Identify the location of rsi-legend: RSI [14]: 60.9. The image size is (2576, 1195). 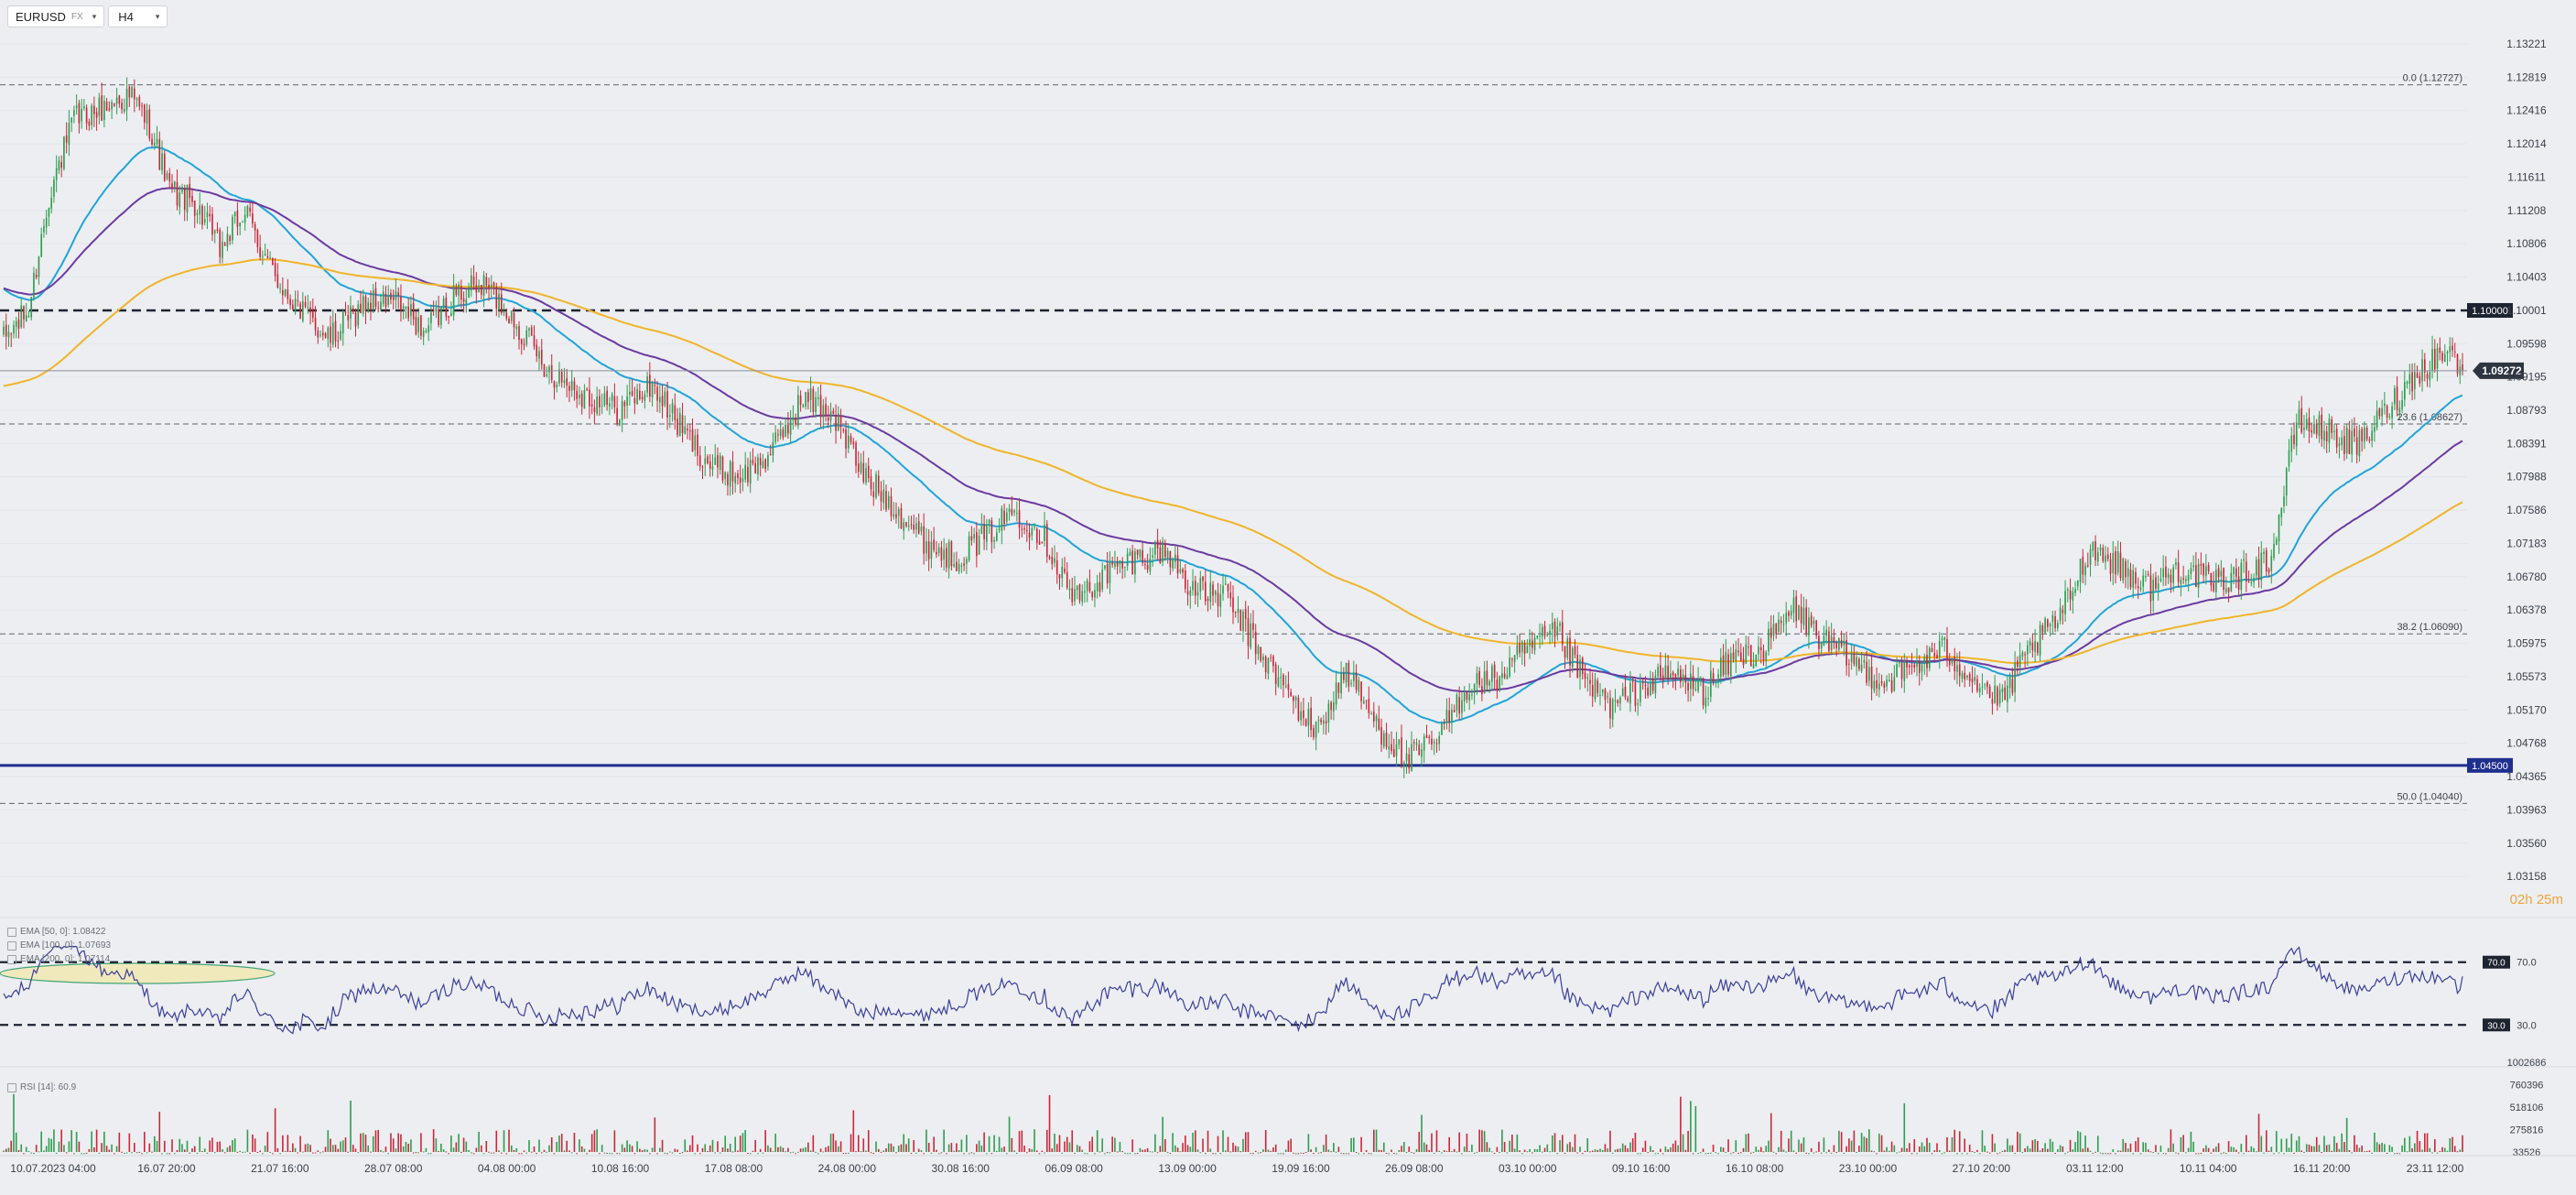
(42, 1087).